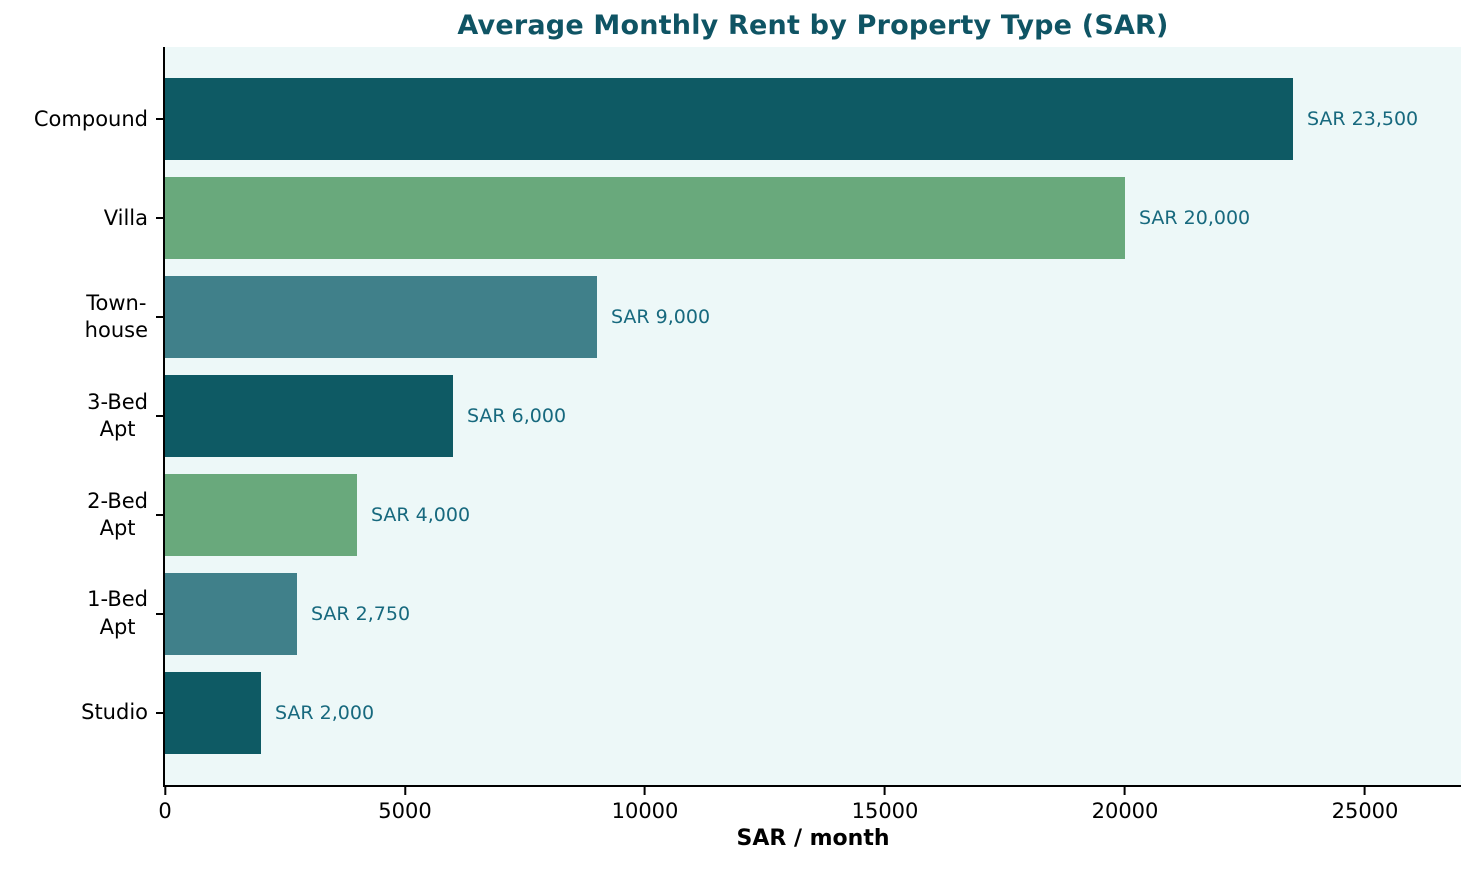  What do you see at coordinates (813, 514) in the screenshot?
I see `bar-row: SAR 4,000` at bounding box center [813, 514].